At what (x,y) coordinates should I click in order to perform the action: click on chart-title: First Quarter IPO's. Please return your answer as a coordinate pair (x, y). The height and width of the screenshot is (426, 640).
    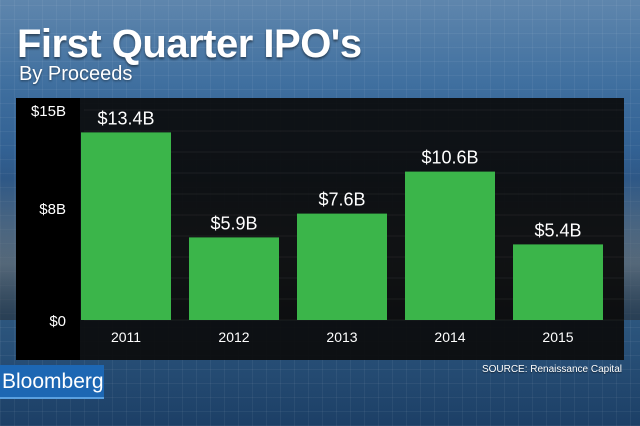
    Looking at the image, I should click on (189, 44).